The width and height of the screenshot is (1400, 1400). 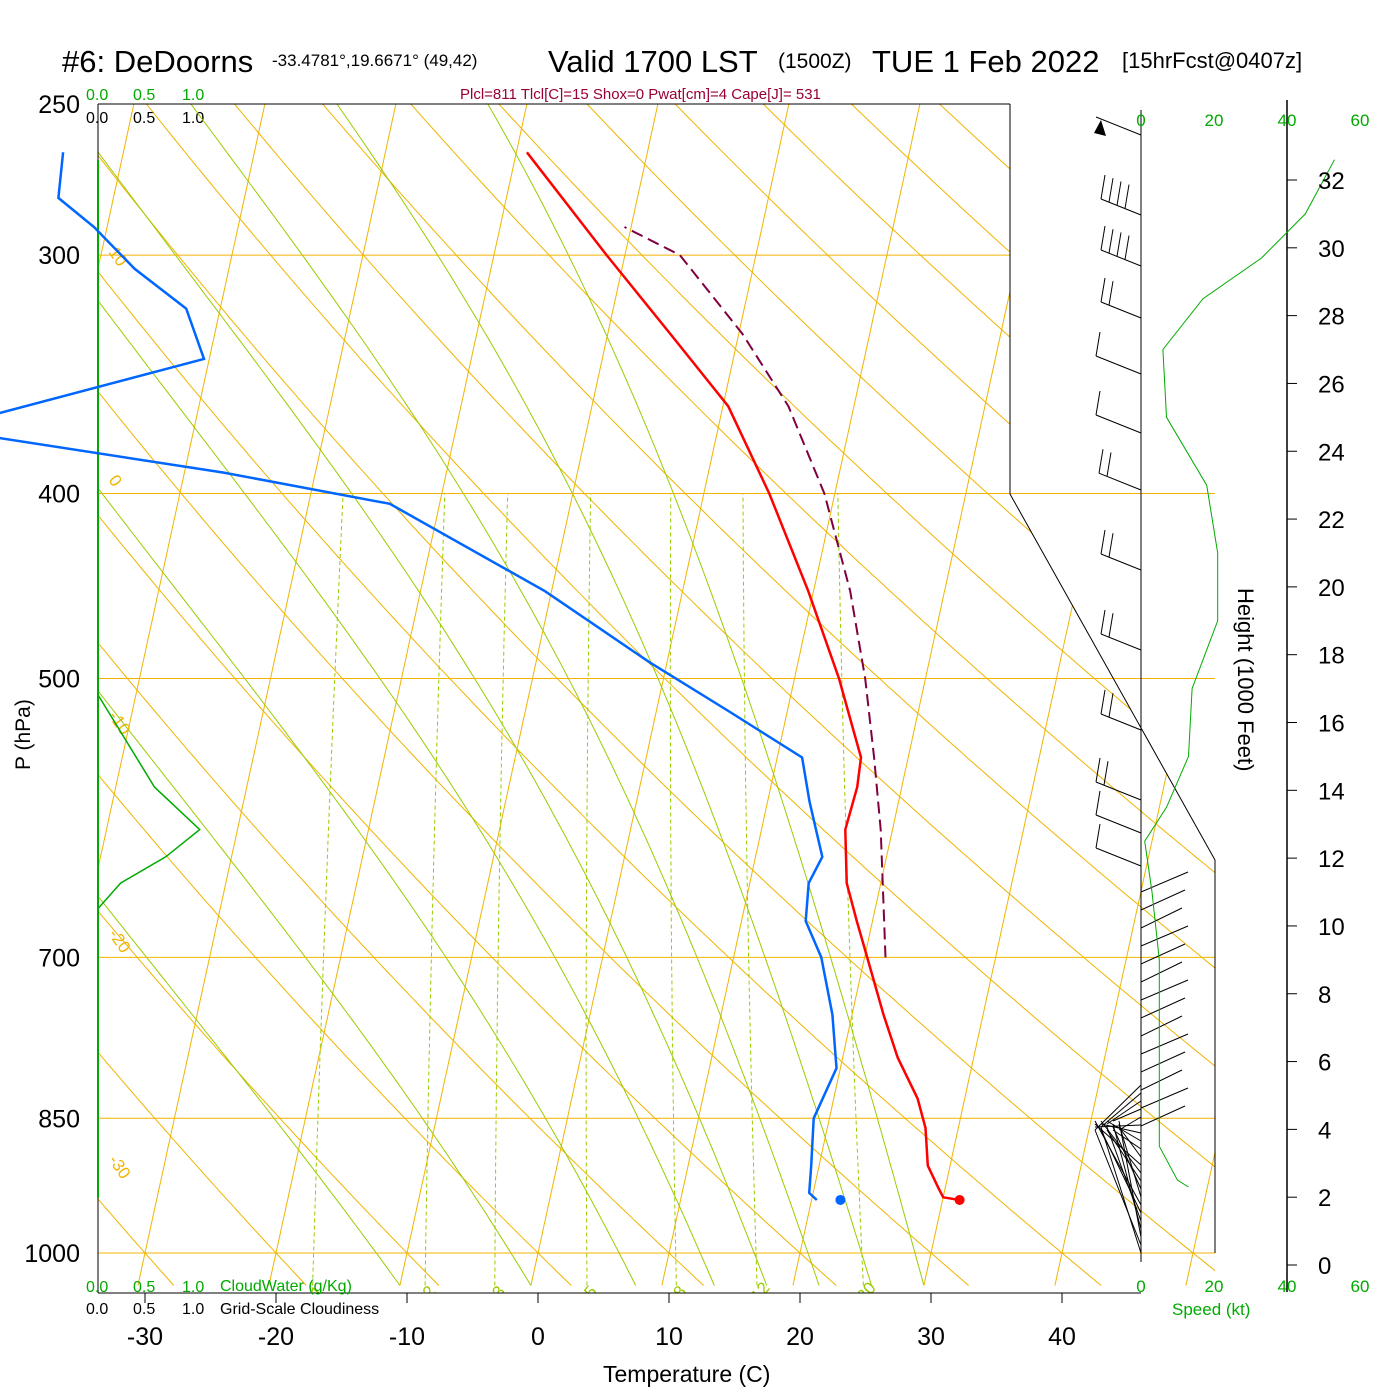 What do you see at coordinates (1331, 384) in the screenshot?
I see `height-tick-label: 26` at bounding box center [1331, 384].